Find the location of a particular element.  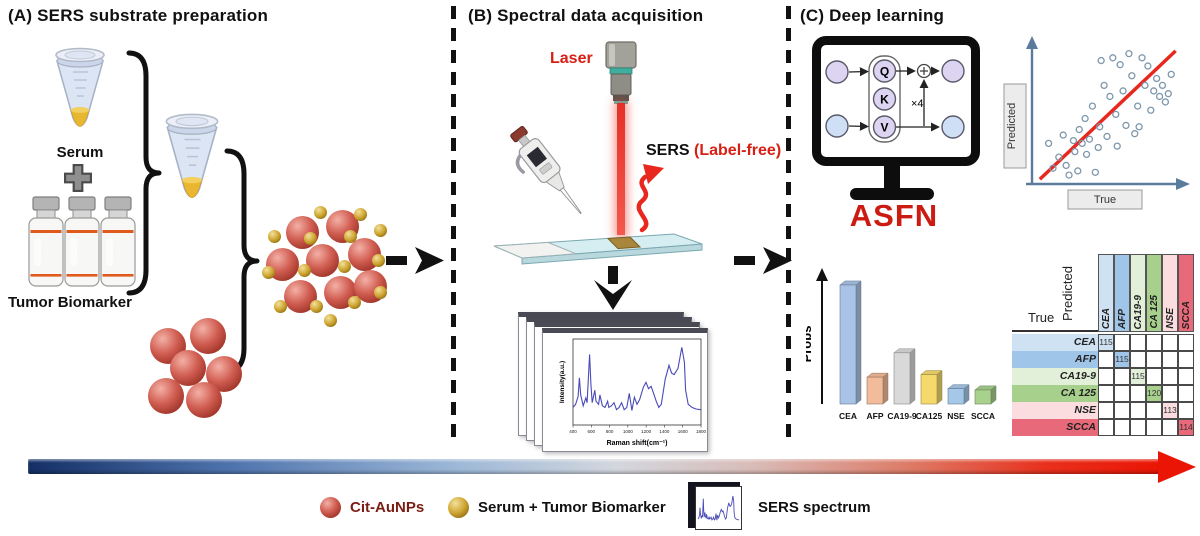

spectrum-xlabel: Raman shift(cm⁻¹) is located at coordinates (637, 443).